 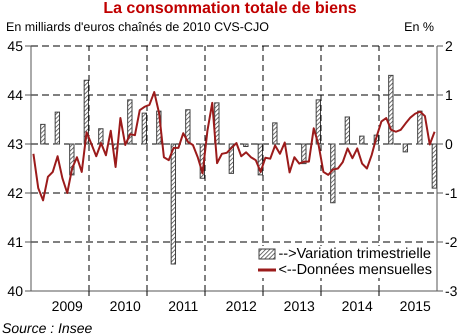 What do you see at coordinates (451, 192) in the screenshot?
I see `y2-tick-label: -1` at bounding box center [451, 192].